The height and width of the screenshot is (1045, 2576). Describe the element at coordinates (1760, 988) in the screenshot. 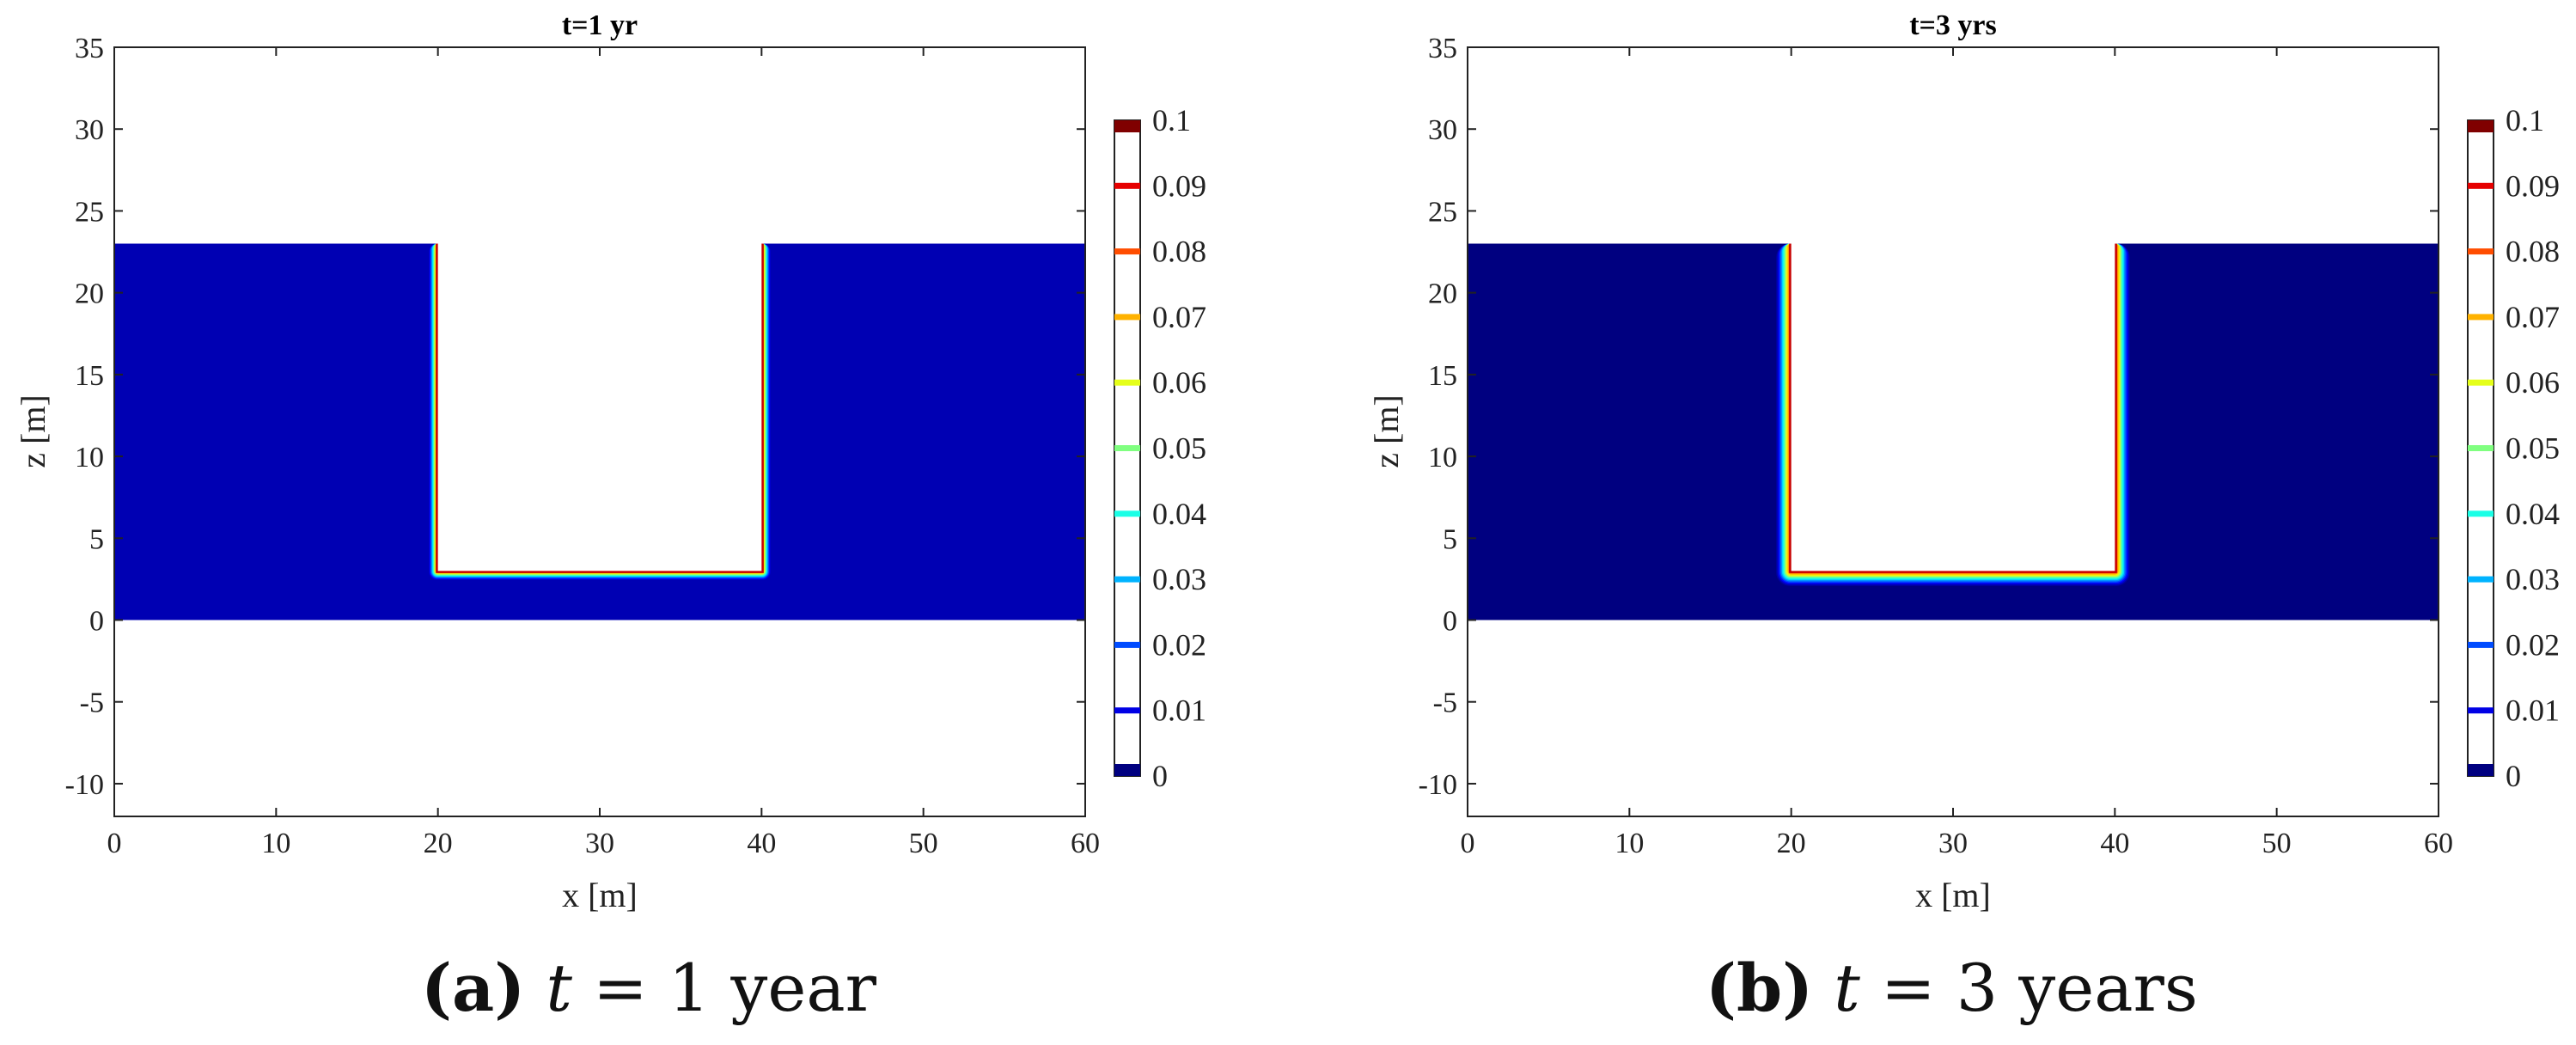

I see `caption-letter: (b)` at that location.